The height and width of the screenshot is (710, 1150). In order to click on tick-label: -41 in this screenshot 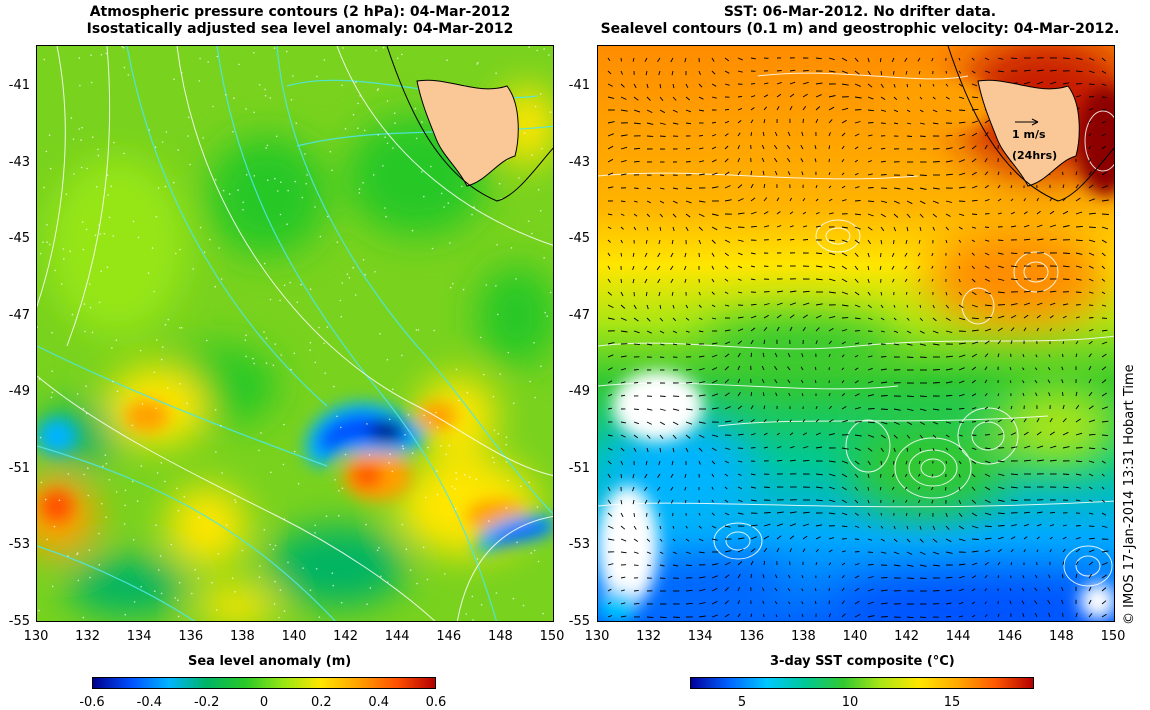, I will do `click(19, 85)`.